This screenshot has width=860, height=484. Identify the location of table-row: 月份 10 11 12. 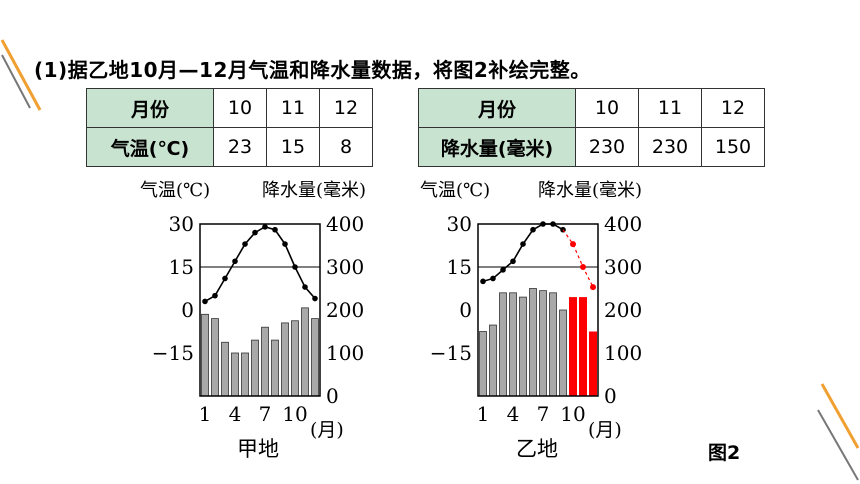
(591, 108).